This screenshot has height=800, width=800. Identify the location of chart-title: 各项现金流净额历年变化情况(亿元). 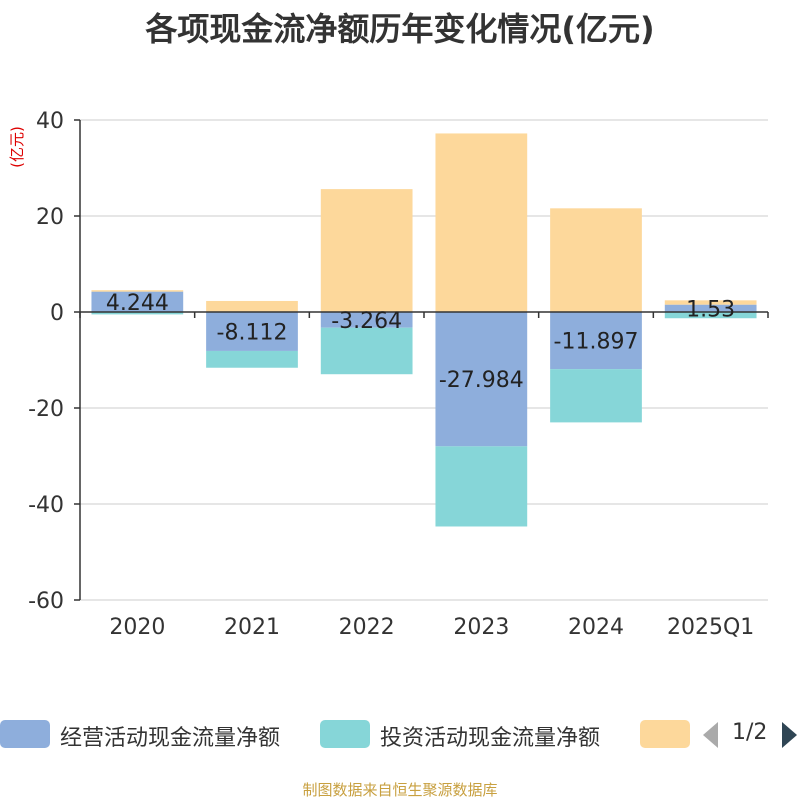
(400, 29).